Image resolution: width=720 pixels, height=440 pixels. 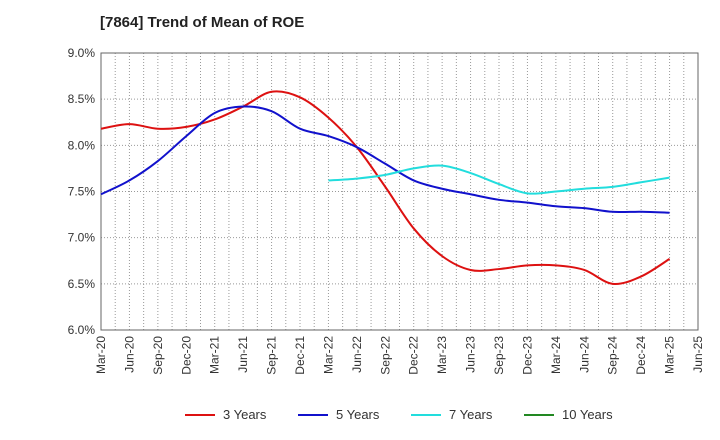 I want to click on x-tick-label: Sep-22, so click(x=385, y=355).